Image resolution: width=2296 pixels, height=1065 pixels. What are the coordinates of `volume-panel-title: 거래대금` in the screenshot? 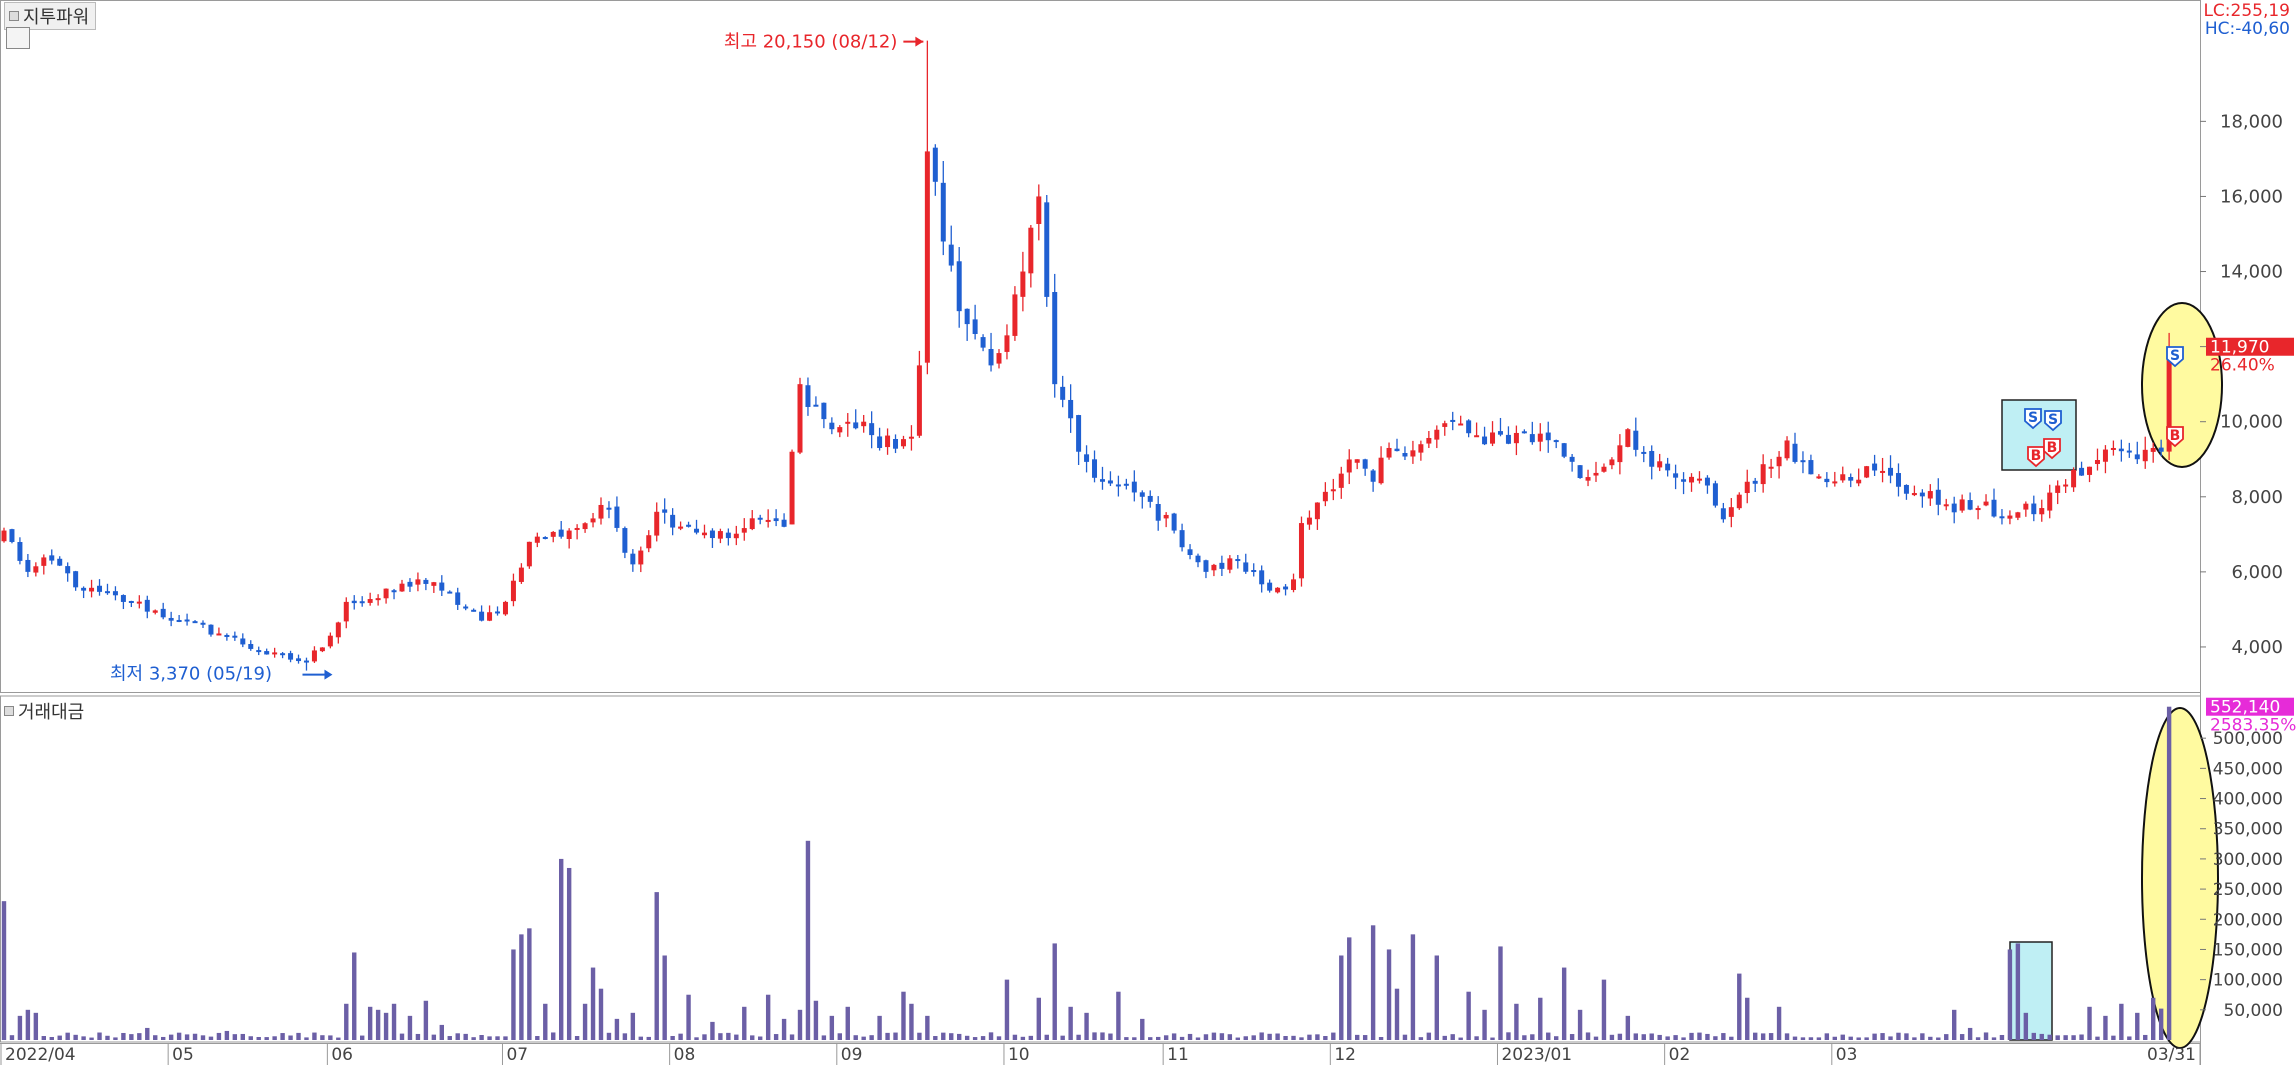 It's located at (44, 711).